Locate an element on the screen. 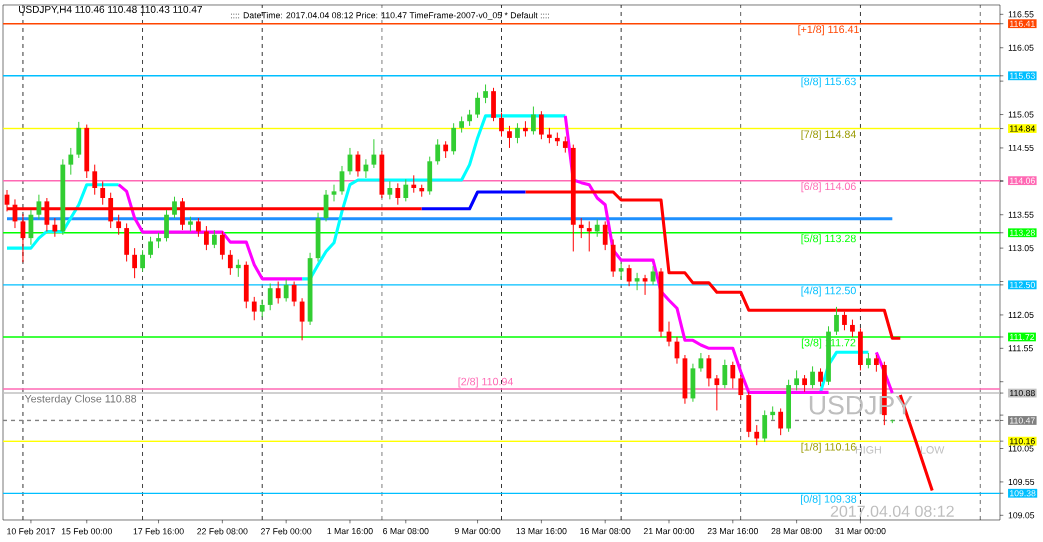  y-tick-label: 115.05 is located at coordinates (1021, 114).